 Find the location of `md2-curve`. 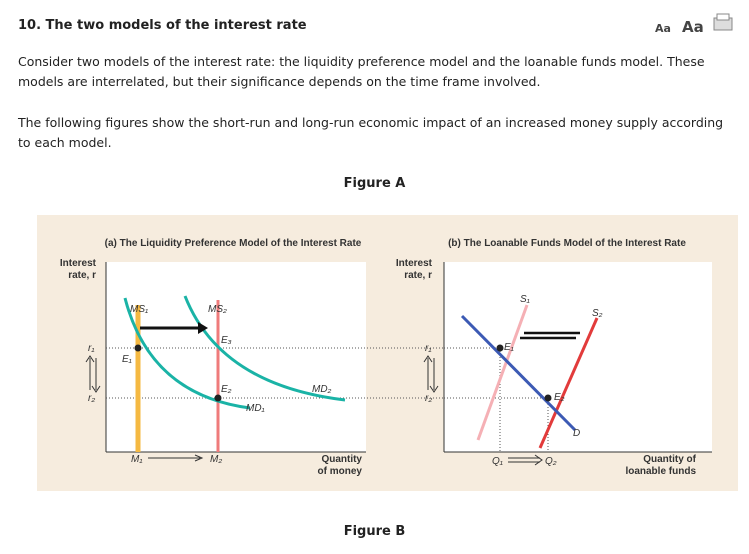

md2-curve is located at coordinates (264, 348).